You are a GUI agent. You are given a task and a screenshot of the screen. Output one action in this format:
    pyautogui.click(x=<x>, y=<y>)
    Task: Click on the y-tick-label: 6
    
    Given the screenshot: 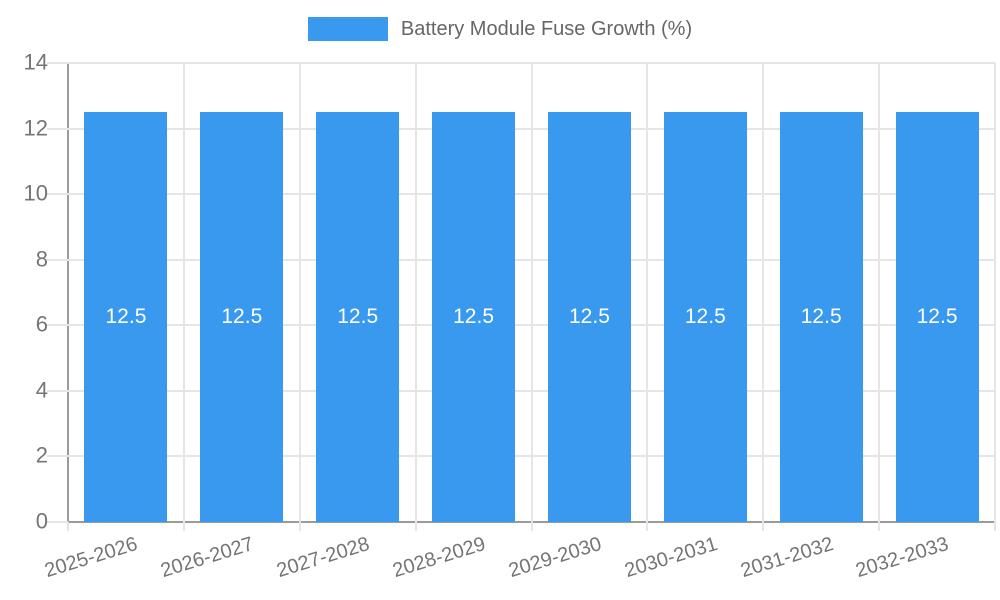 What is the action you would take?
    pyautogui.click(x=41, y=324)
    